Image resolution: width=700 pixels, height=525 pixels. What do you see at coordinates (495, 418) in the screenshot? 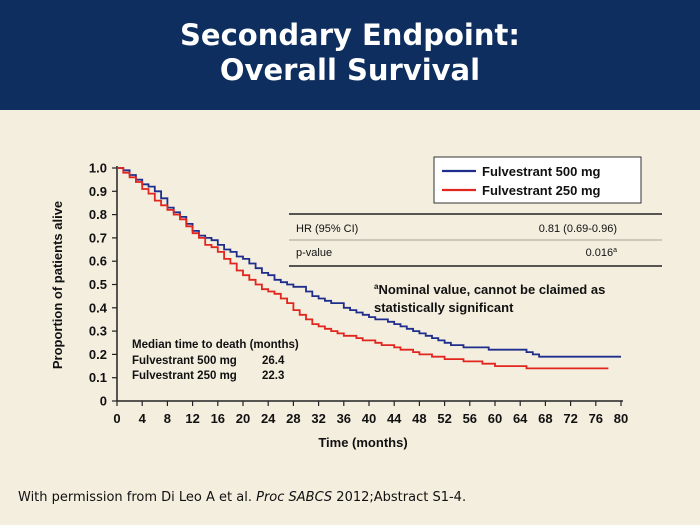
I see `x-tick-label: 60` at bounding box center [495, 418].